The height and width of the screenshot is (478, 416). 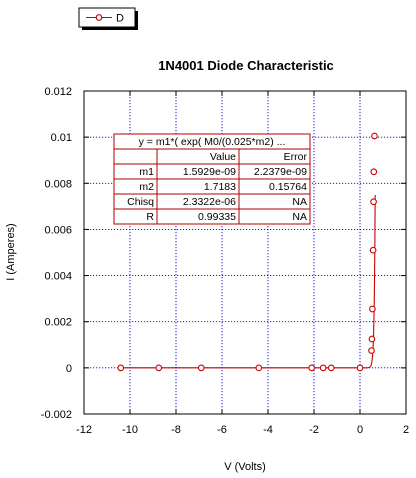 I want to click on x-tick-label: -6, so click(x=222, y=430).